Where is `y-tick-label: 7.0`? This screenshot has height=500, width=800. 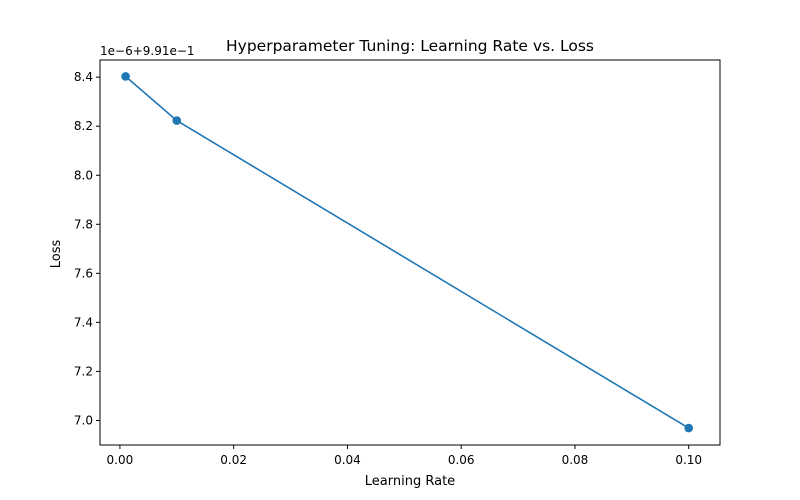 y-tick-label: 7.0 is located at coordinates (83, 420).